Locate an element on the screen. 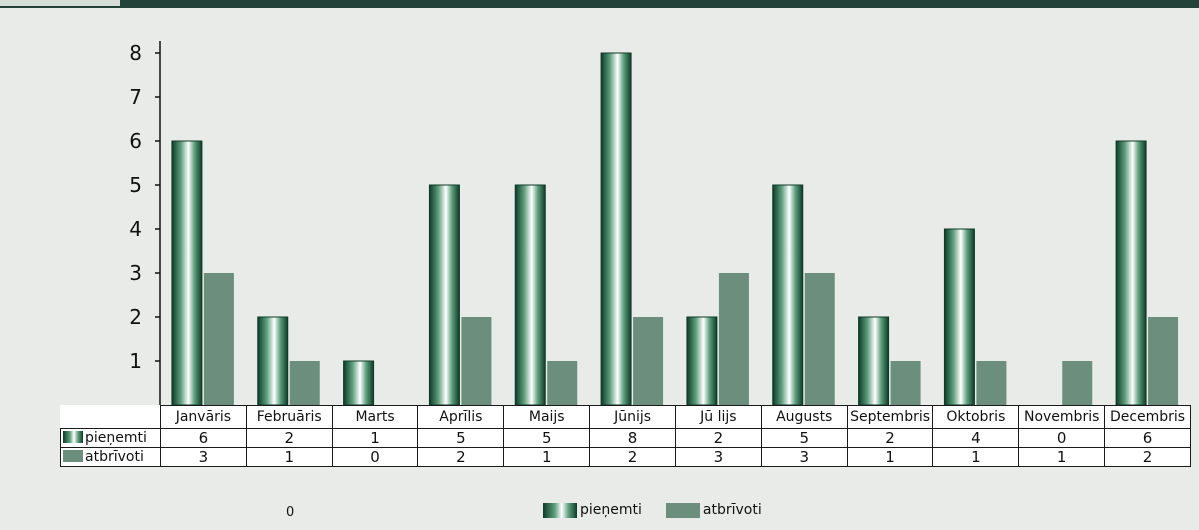 The height and width of the screenshot is (530, 1199). y-tick-label: 7 is located at coordinates (135, 97).